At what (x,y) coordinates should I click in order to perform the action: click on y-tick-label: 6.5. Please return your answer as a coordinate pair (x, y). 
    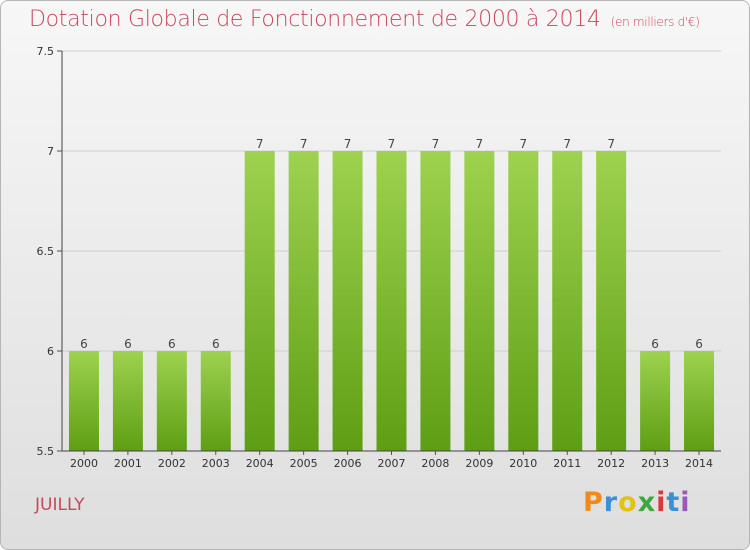
    Looking at the image, I should click on (46, 251).